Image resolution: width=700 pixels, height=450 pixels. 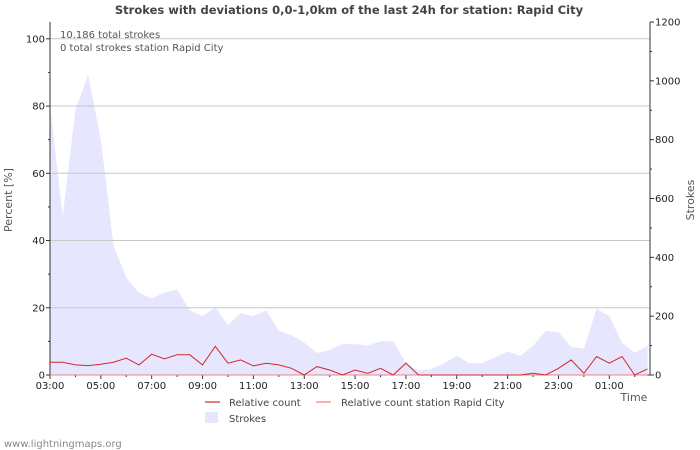 What do you see at coordinates (664, 317) in the screenshot?
I see `y-right-tick-label-200: 200` at bounding box center [664, 317].